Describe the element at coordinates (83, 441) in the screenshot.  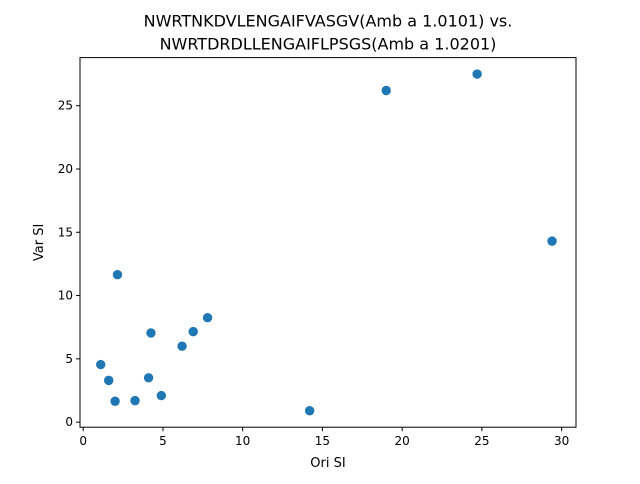
I see `x-tick-label: 0` at that location.